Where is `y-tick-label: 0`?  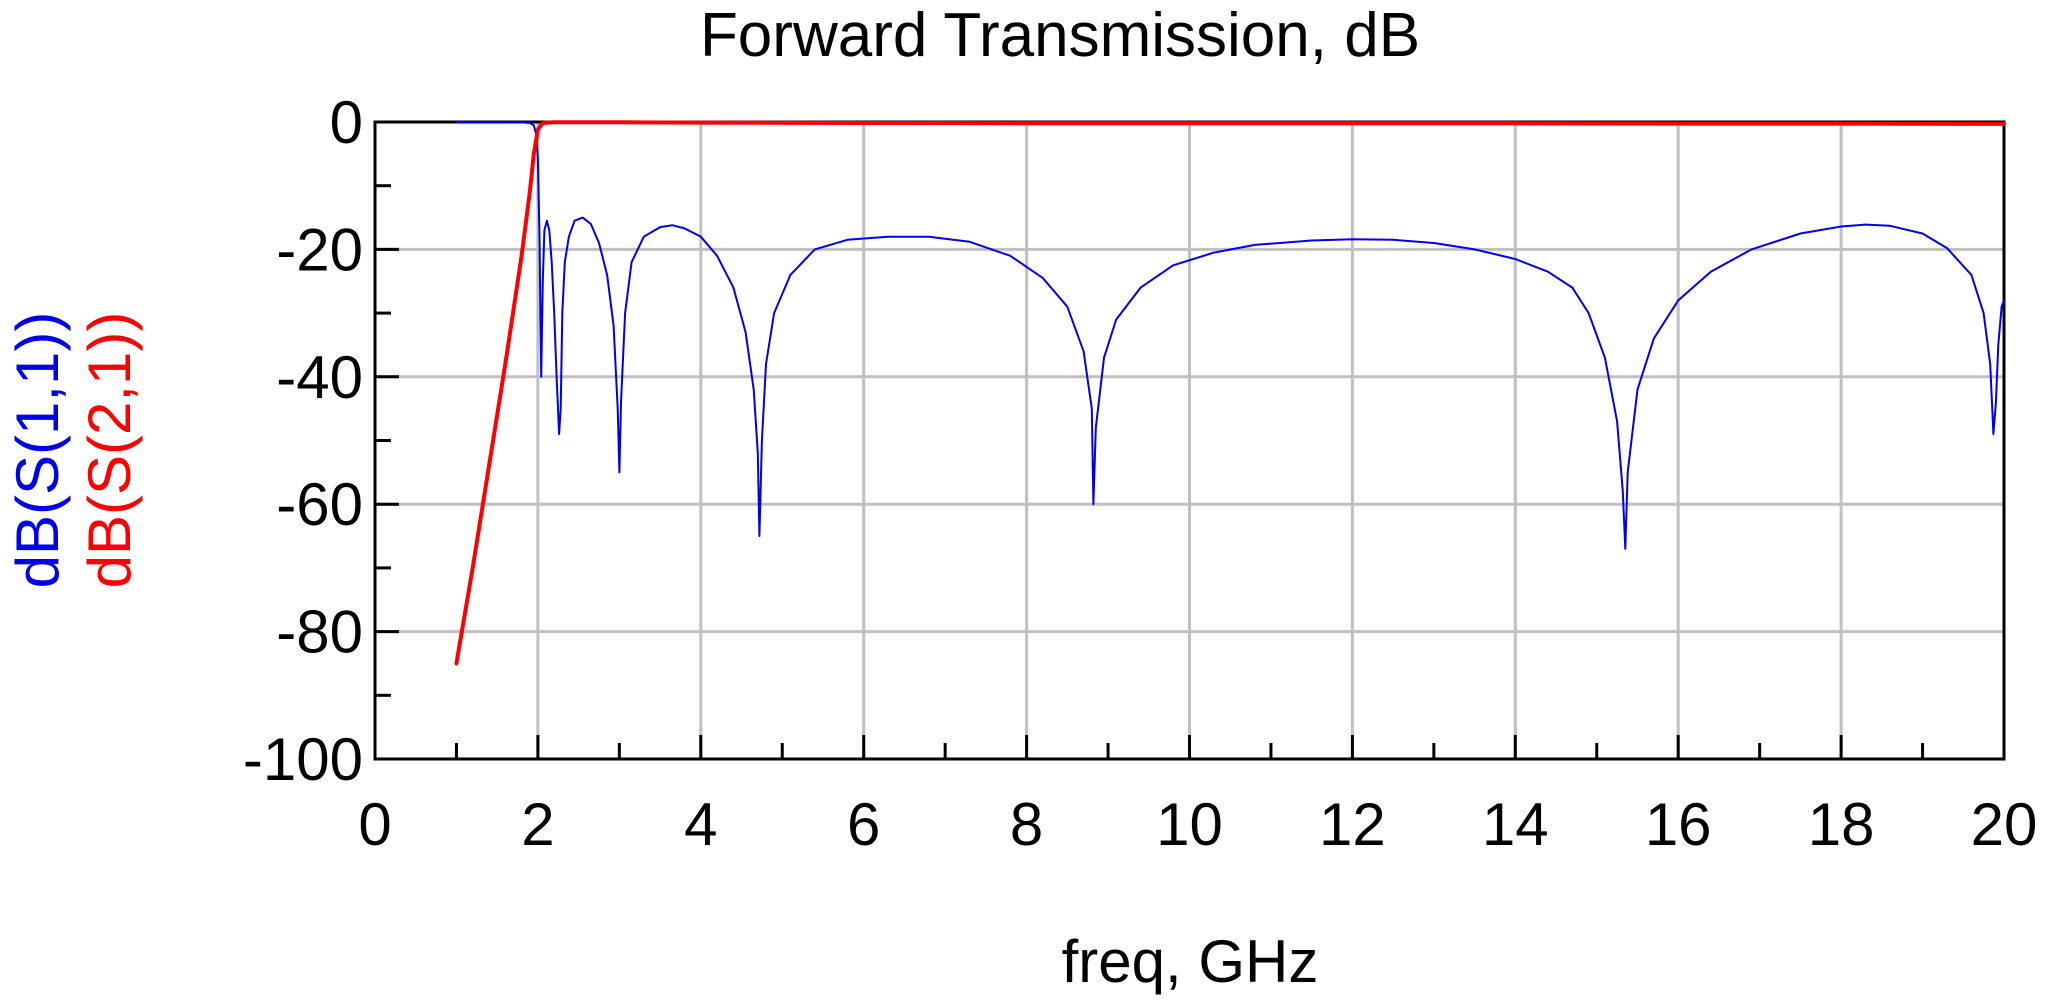
y-tick-label: 0 is located at coordinates (346, 122).